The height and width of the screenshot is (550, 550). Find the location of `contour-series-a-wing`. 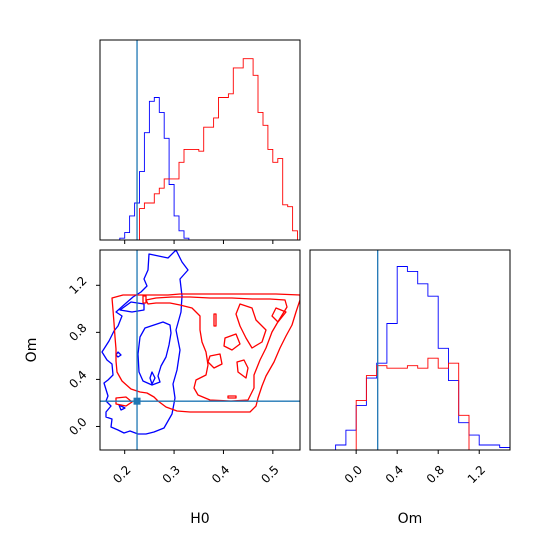

contour-series-a-wing is located at coordinates (132, 307).